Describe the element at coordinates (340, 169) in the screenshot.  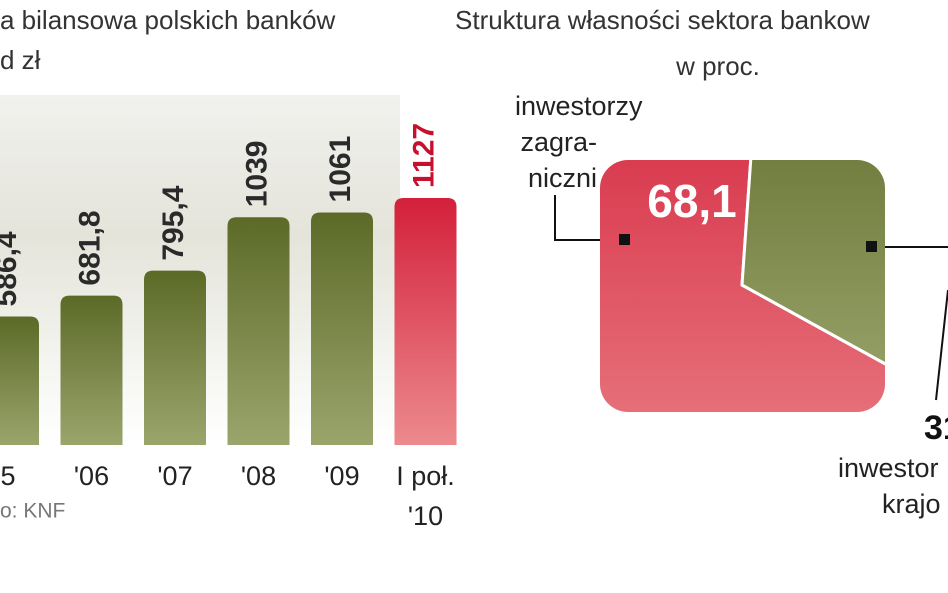
I see `value-label: 1061` at that location.